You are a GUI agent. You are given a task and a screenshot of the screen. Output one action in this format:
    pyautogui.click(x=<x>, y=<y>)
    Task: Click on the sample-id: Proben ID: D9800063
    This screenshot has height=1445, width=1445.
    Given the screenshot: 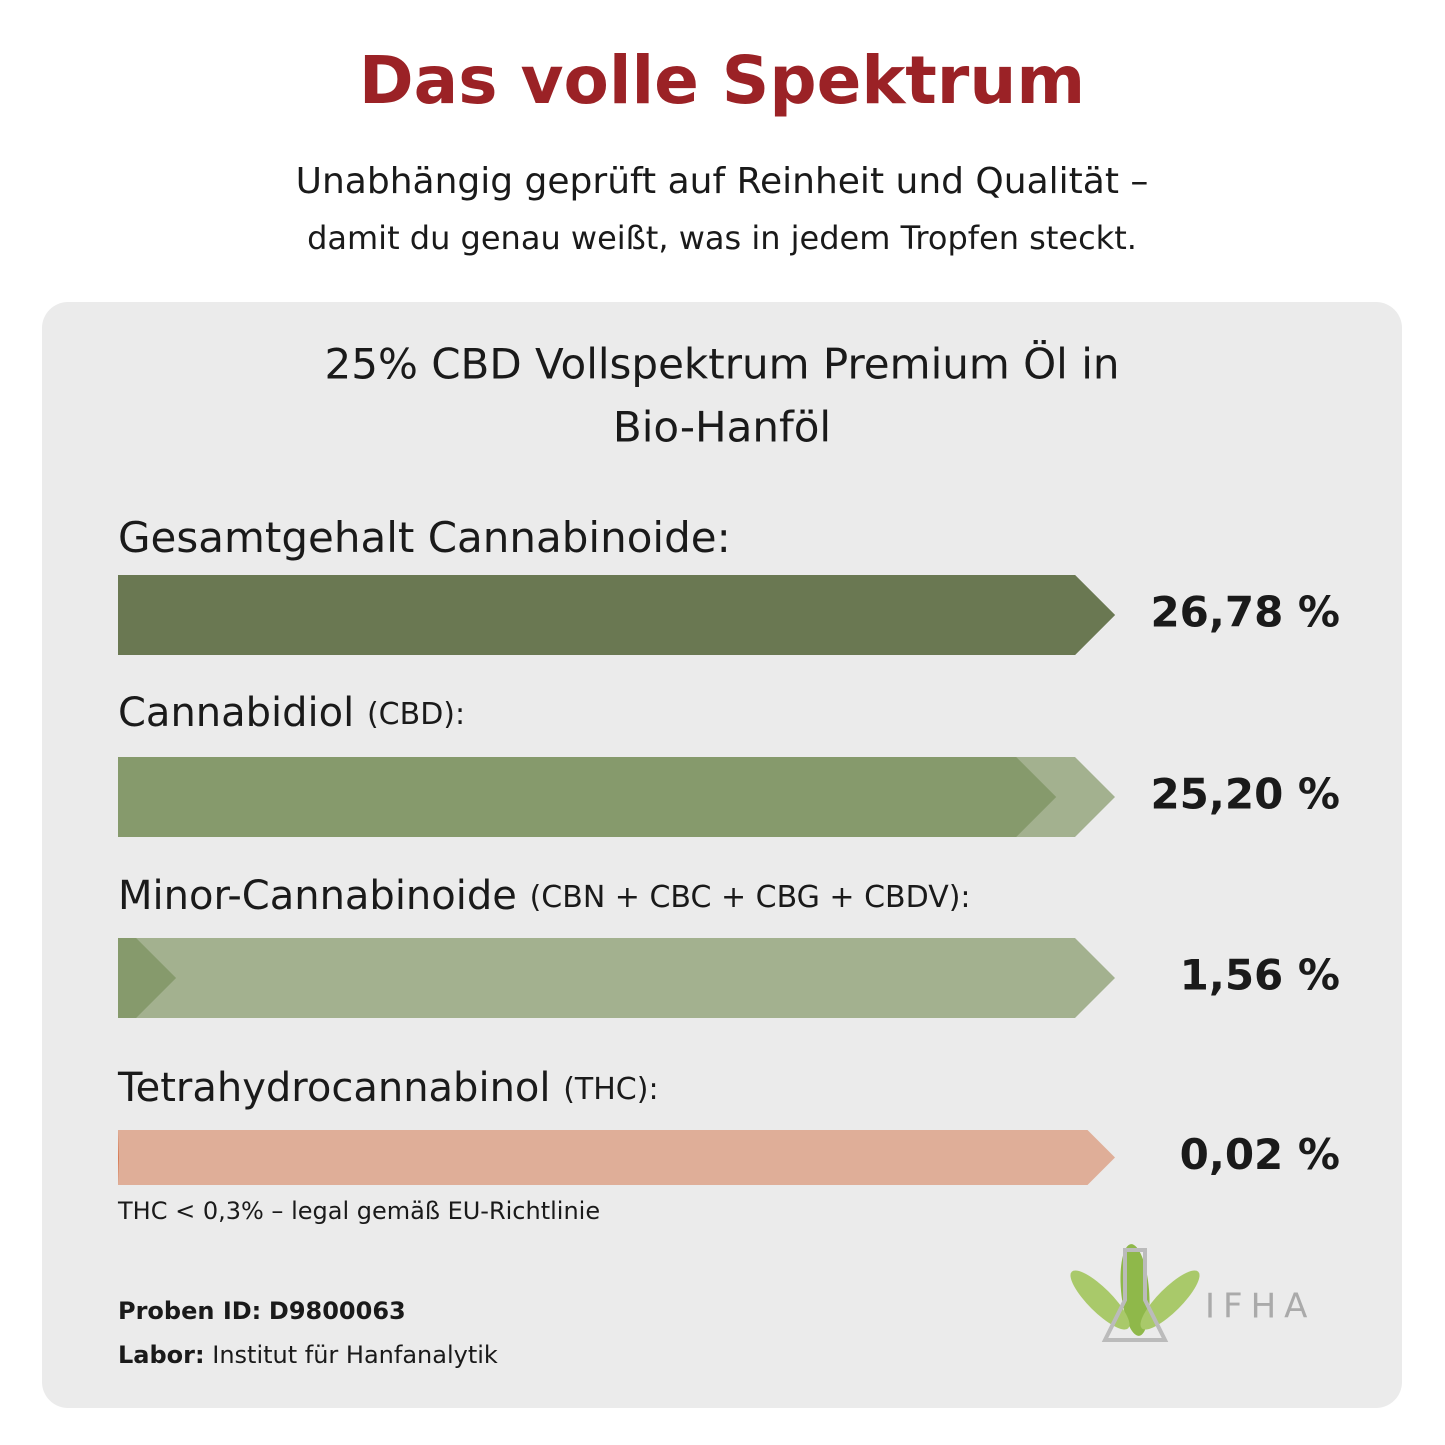 What is the action you would take?
    pyautogui.click(x=262, y=1311)
    